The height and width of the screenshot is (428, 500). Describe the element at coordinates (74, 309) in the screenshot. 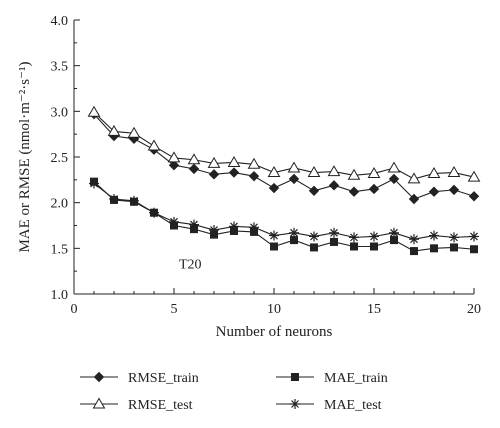

I see `x-tick-label: 0` at that location.